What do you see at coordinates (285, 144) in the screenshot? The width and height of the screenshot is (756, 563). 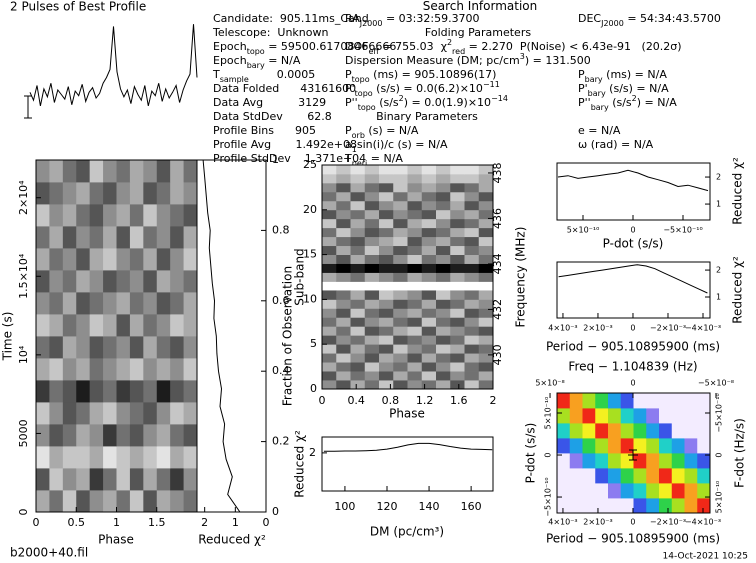 I see `info-segment: Profile Avg 1.492e+08` at bounding box center [285, 144].